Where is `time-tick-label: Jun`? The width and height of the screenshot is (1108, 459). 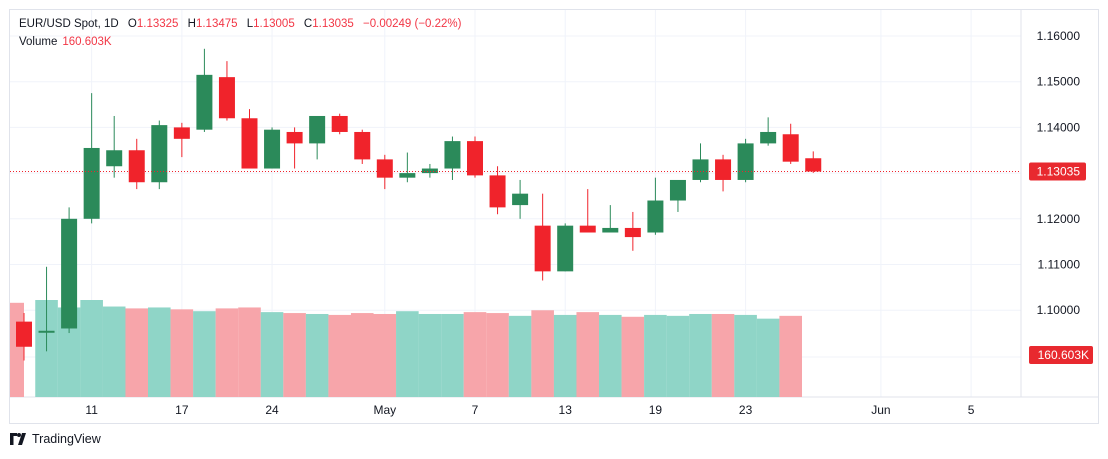
time-tick-label: Jun is located at coordinates (880, 410).